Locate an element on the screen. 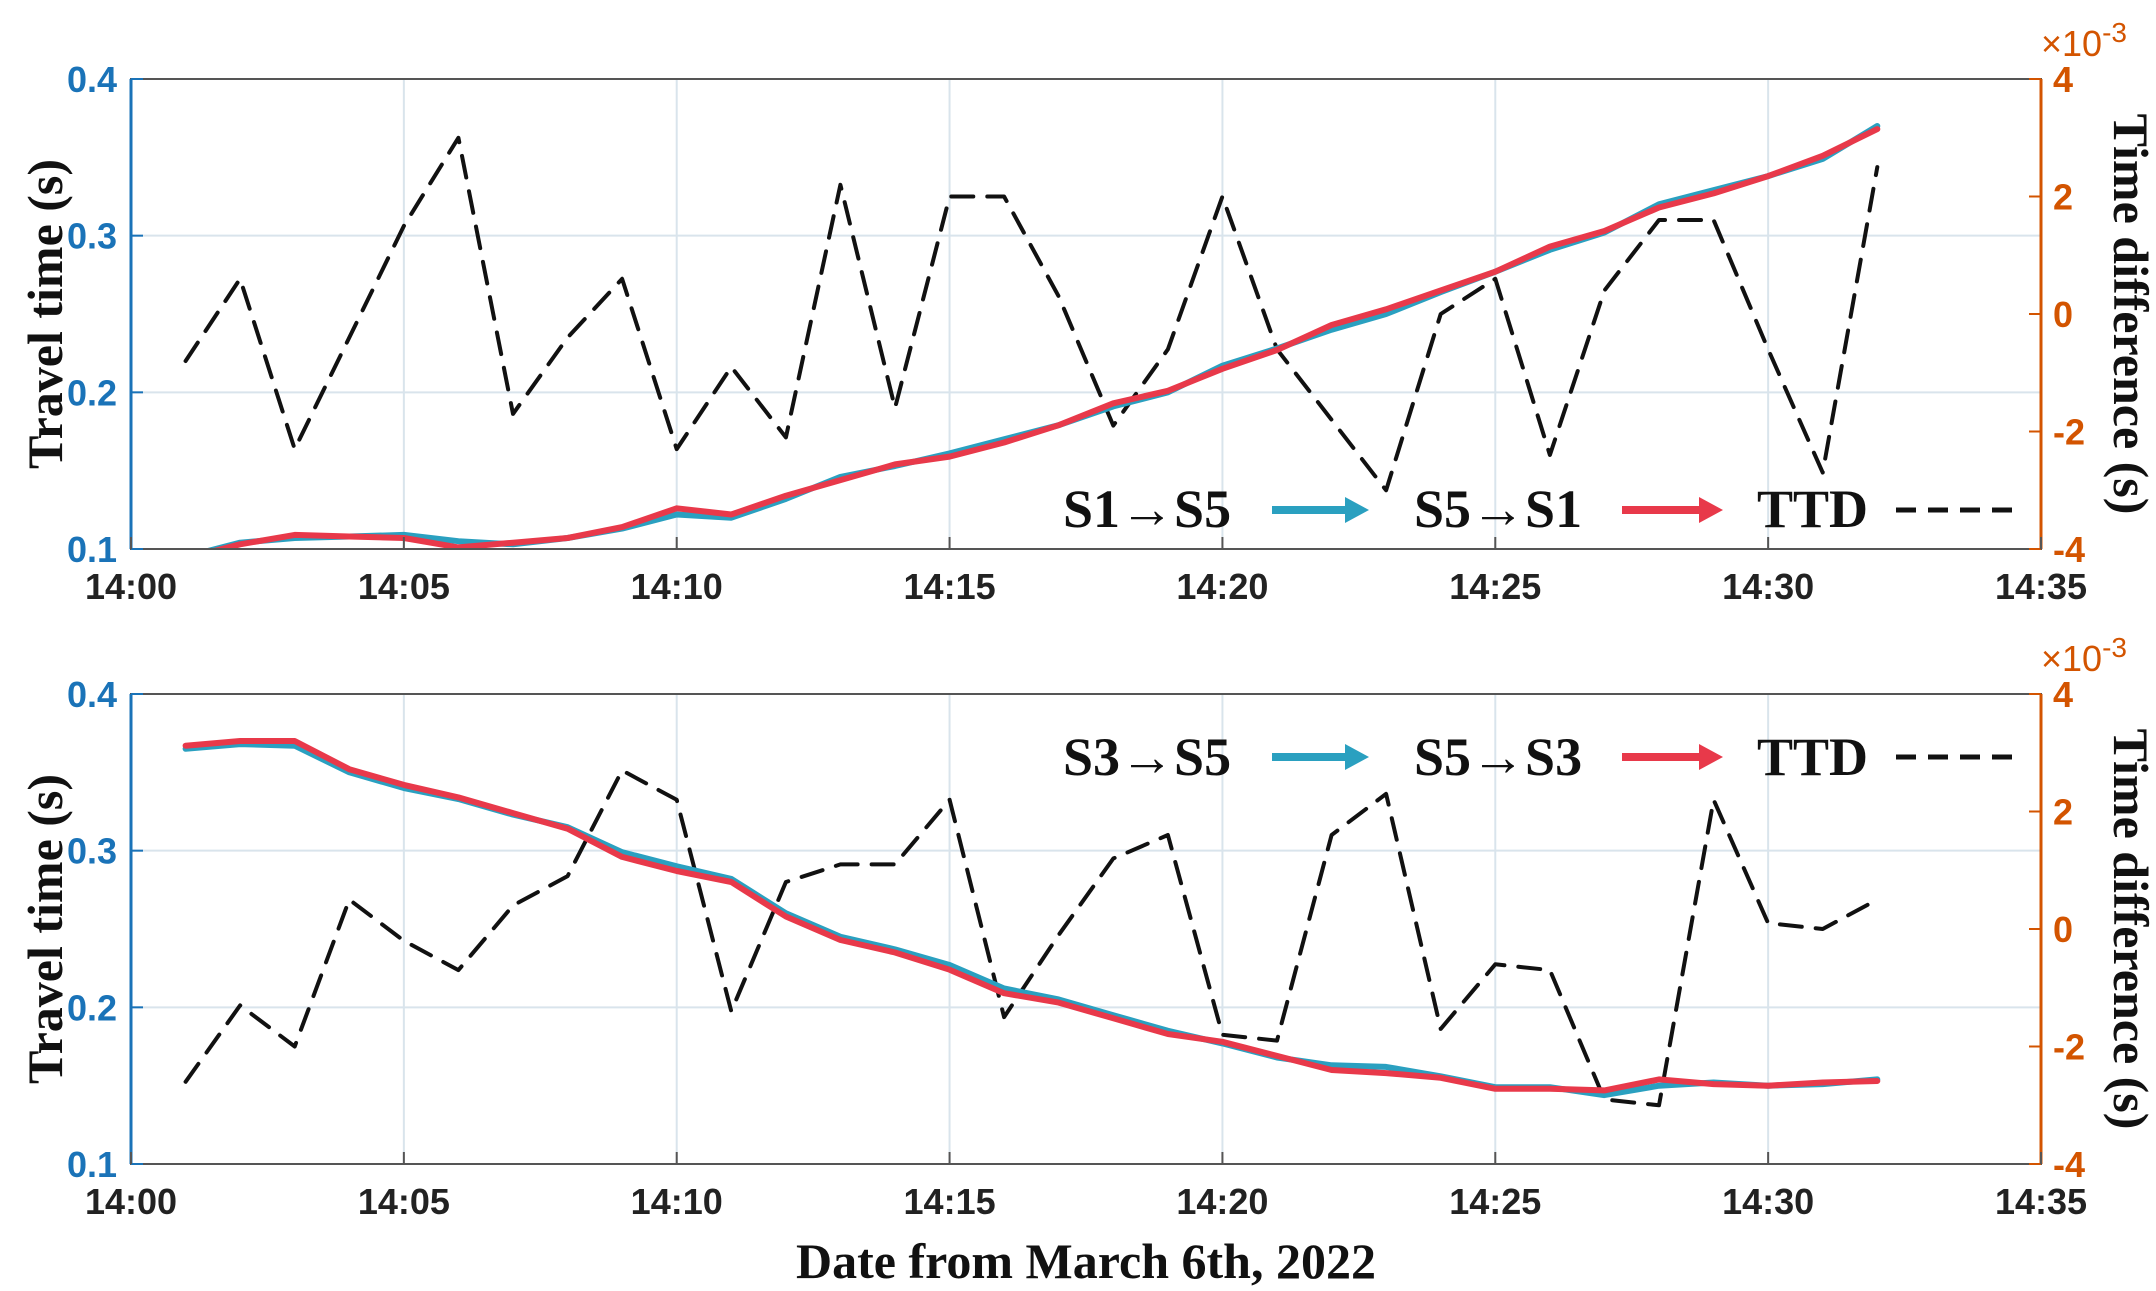  legend: S1→S5 S5→S1 TTD is located at coordinates (1542, 509).